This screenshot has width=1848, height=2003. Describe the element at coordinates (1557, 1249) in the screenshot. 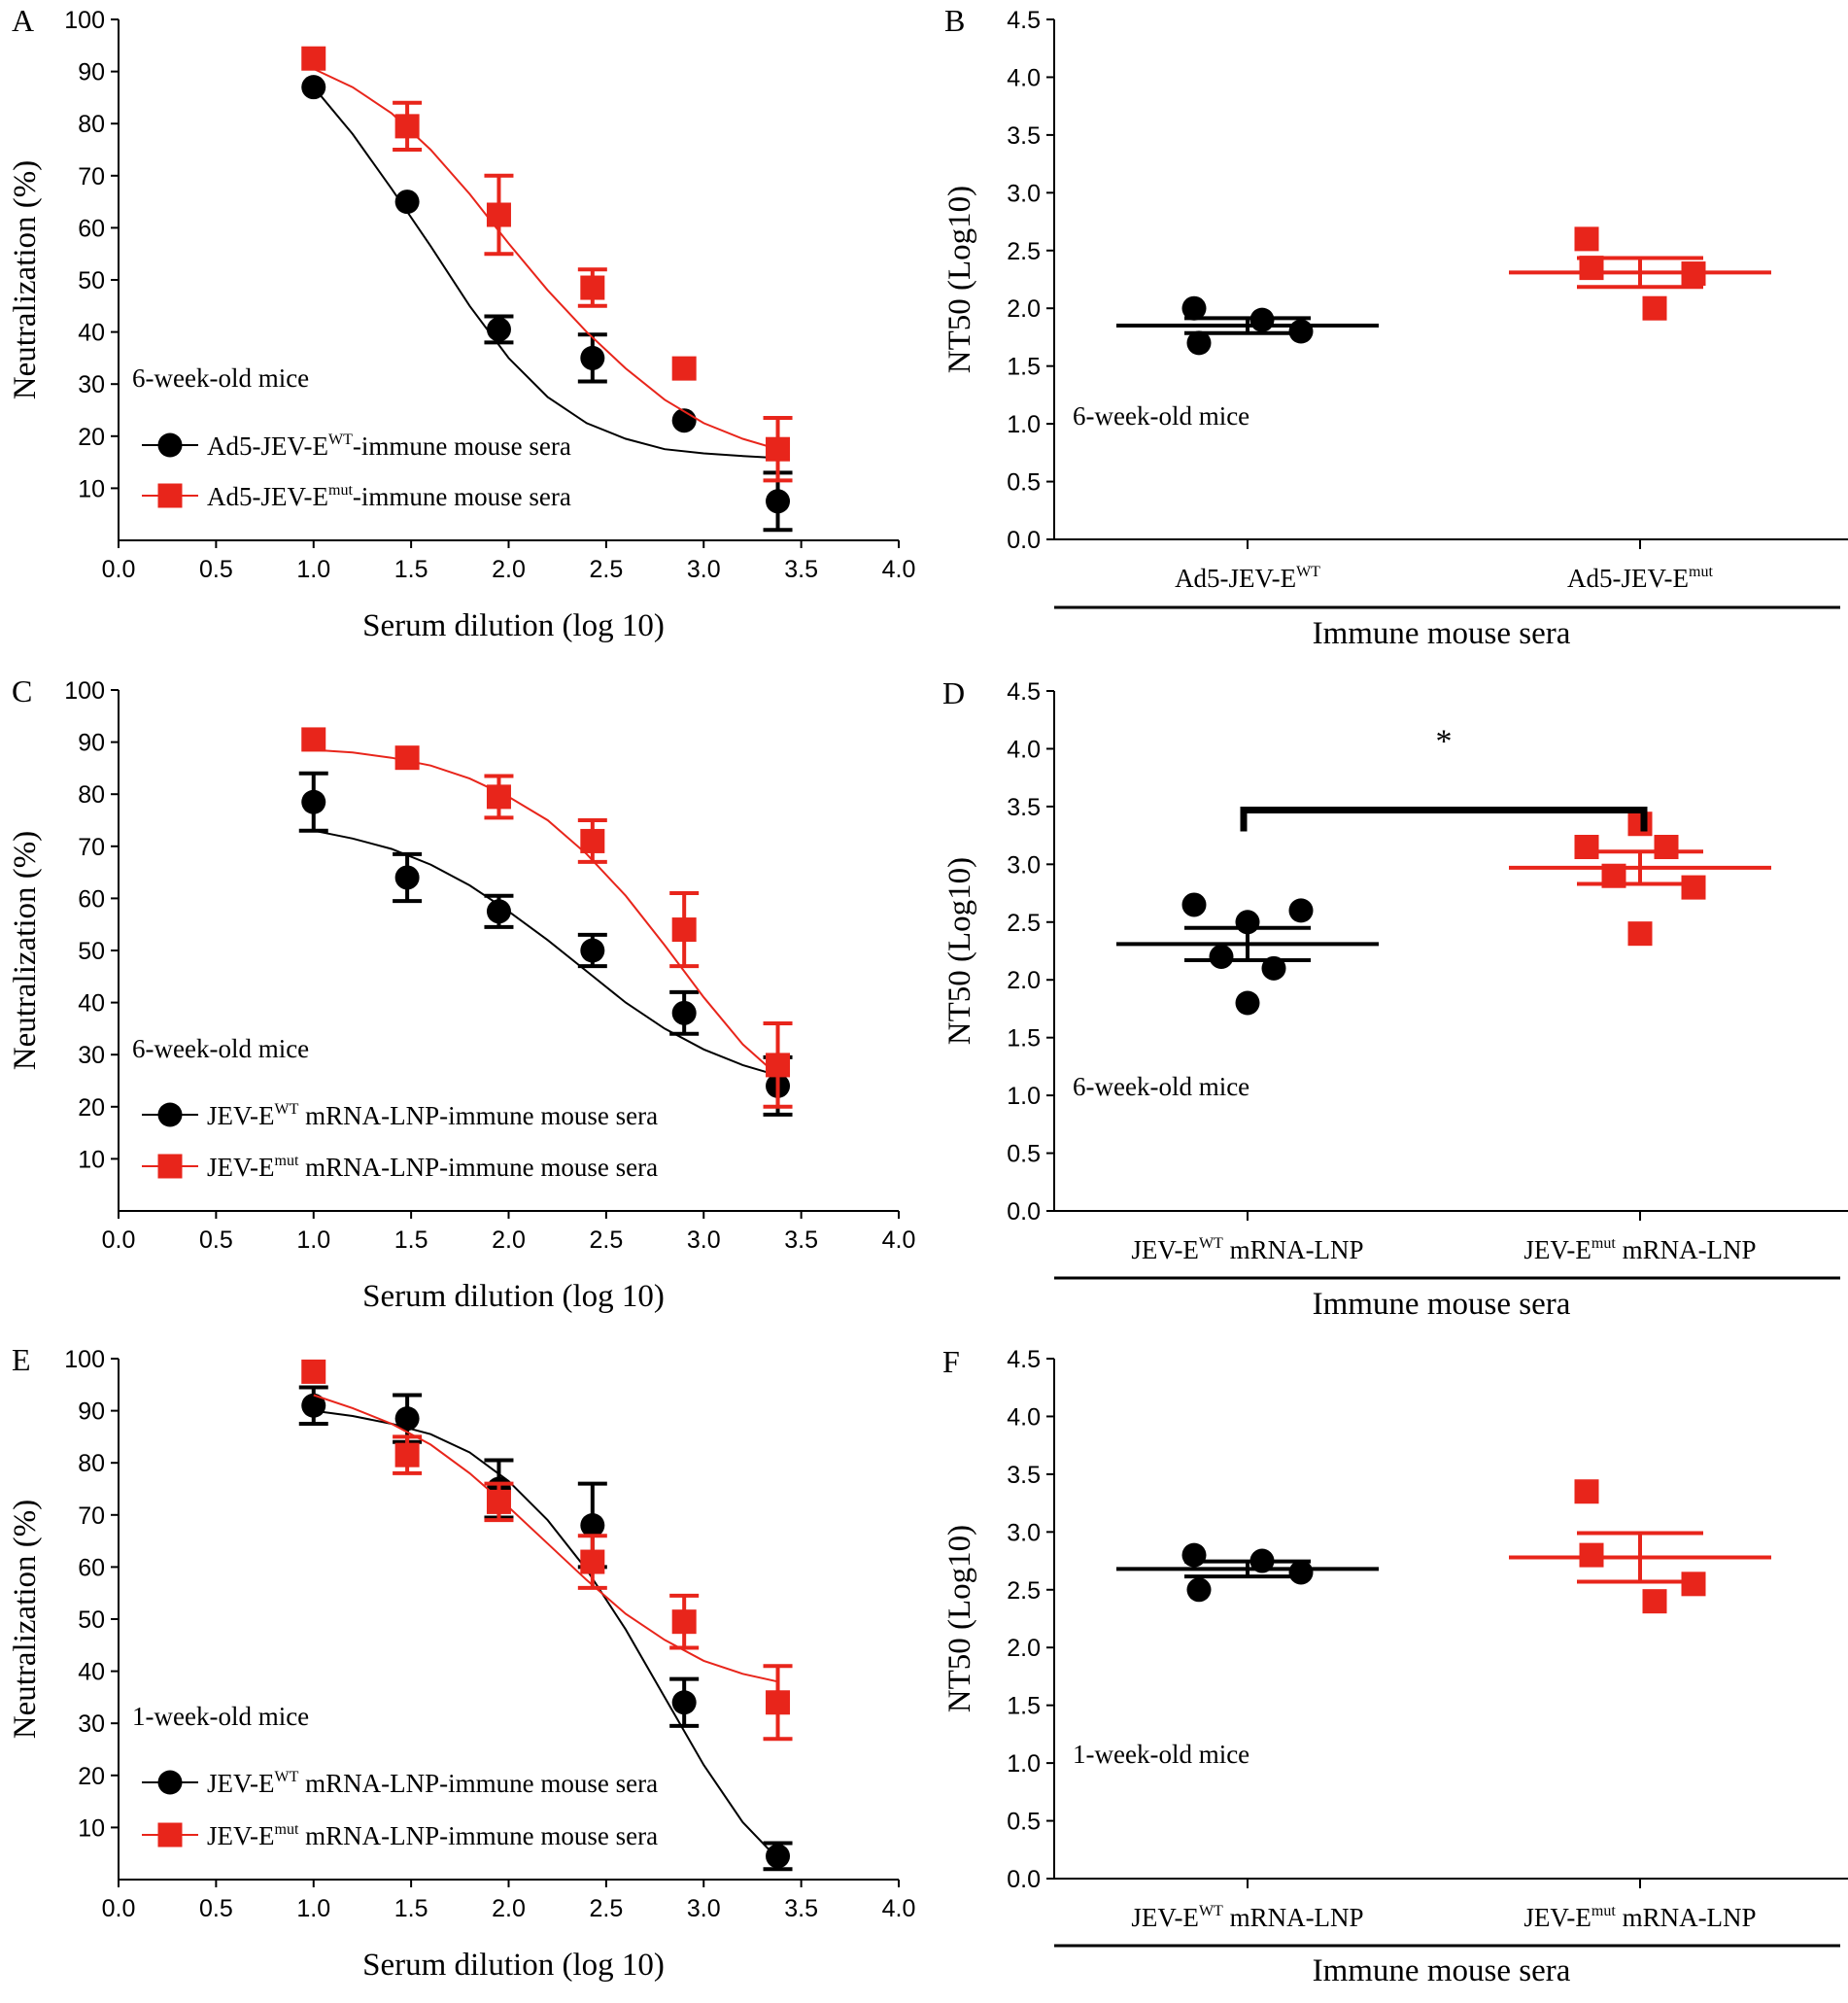

I see `x-category-label-main: JEV-E` at that location.